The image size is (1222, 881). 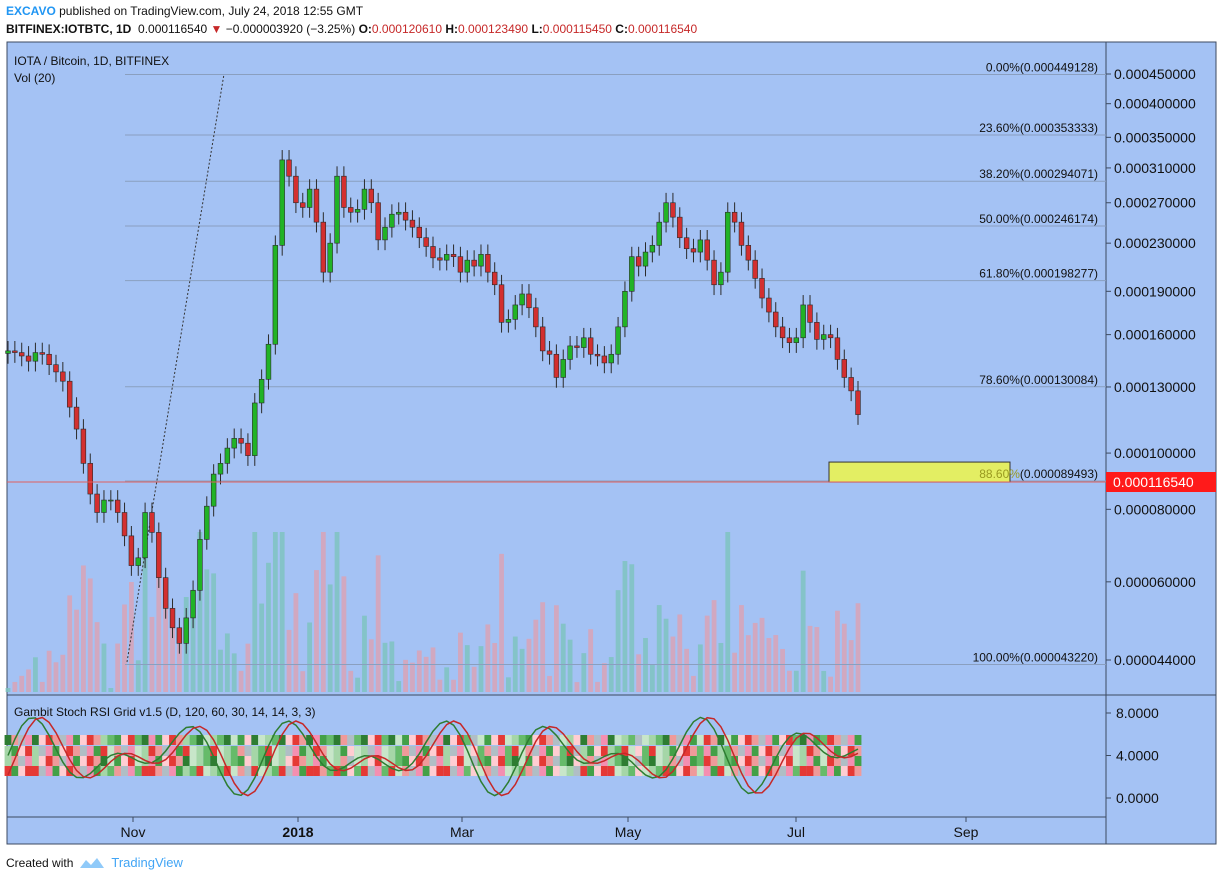 I want to click on price-axis, so click(x=1161, y=429).